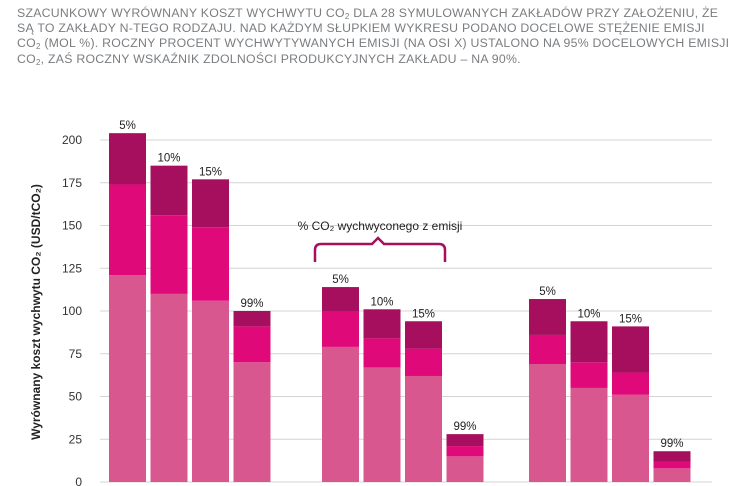 This screenshot has height=486, width=741. I want to click on annotation-text: % CO₂ wychwyconego z emisji, so click(380, 226).